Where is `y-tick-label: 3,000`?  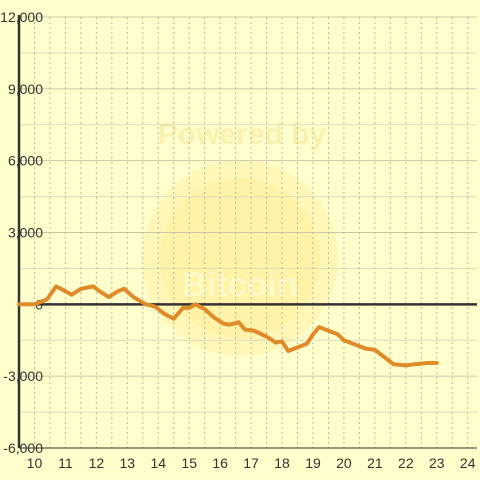 y-tick-label: 3,000 is located at coordinates (25, 233).